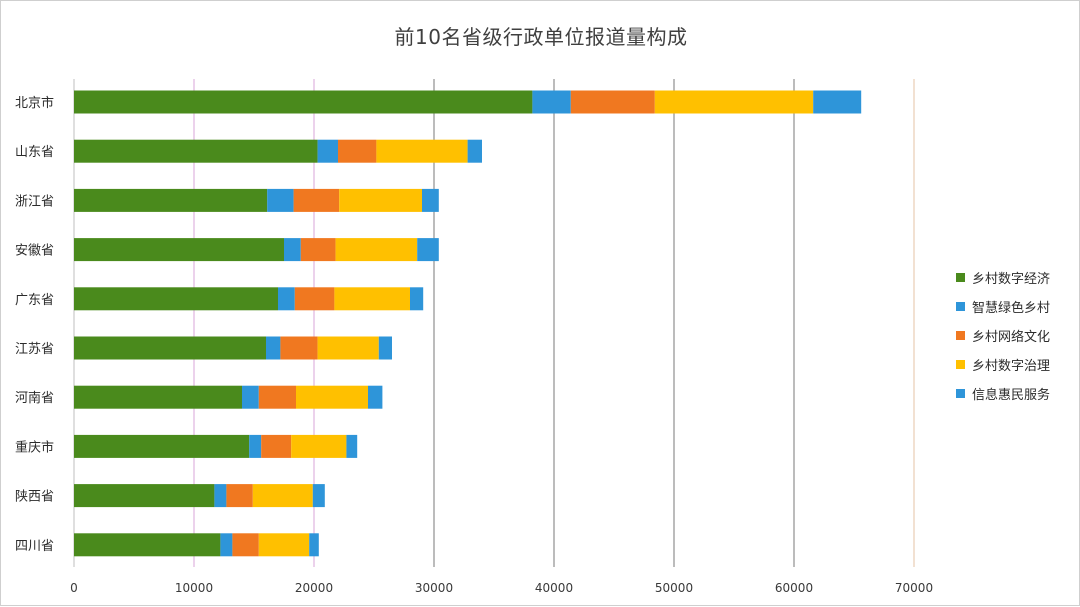  I want to click on legend-item: 信息惠民服务, so click(1003, 393).